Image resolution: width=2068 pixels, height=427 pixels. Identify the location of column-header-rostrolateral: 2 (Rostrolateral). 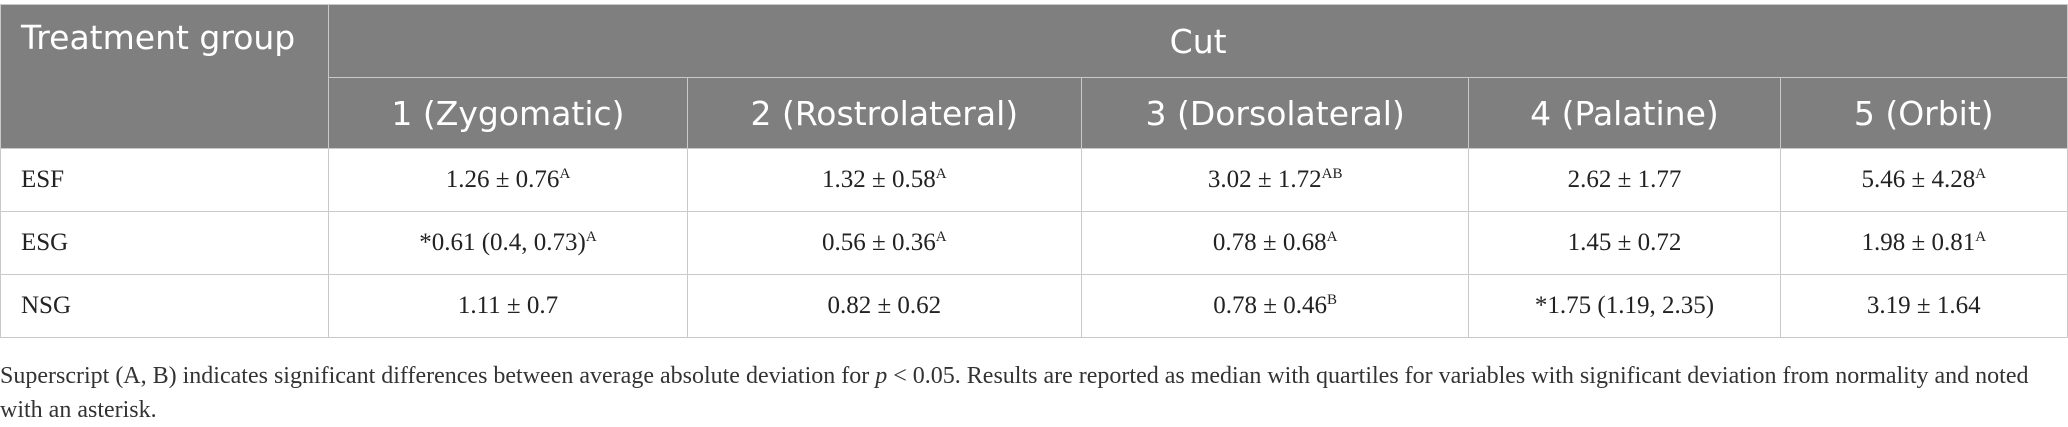
(884, 113).